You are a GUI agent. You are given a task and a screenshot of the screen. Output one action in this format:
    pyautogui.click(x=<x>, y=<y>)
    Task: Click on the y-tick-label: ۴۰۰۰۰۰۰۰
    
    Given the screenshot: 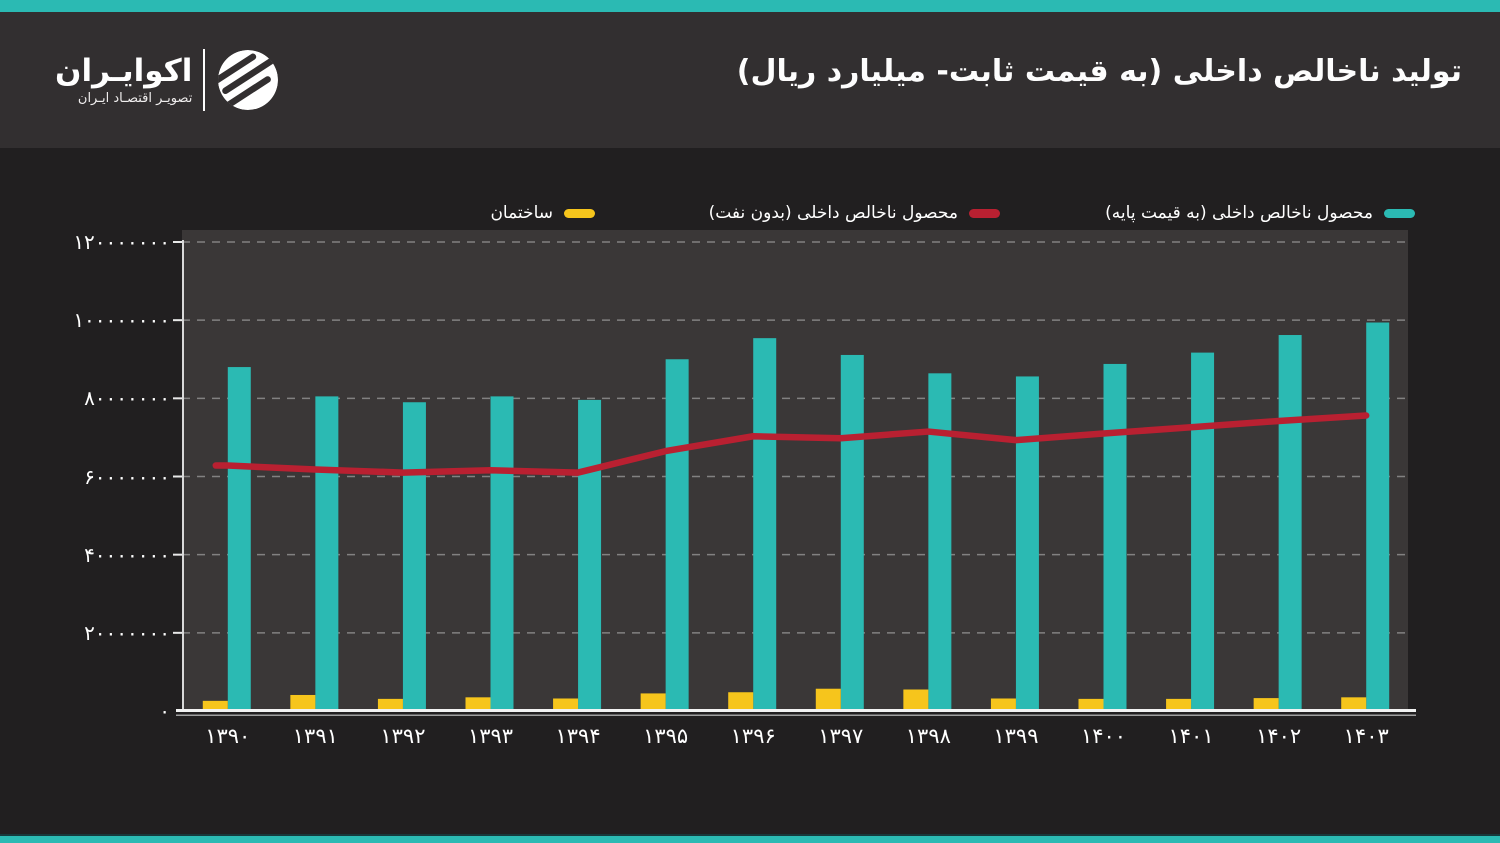 What is the action you would take?
    pyautogui.click(x=127, y=554)
    